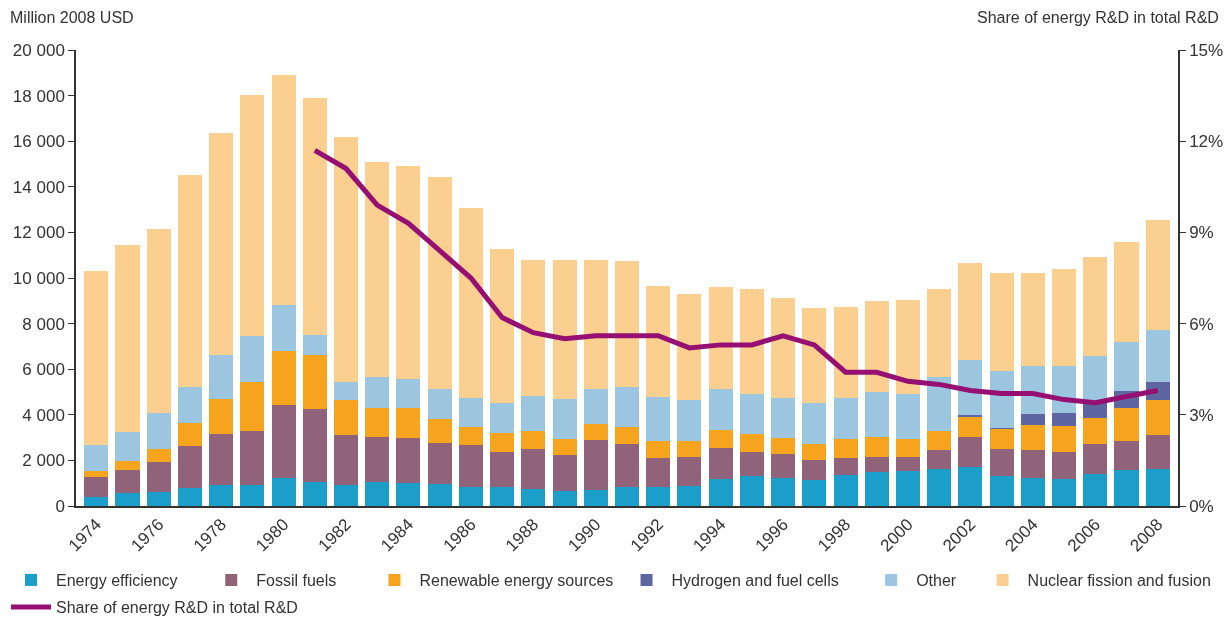 The height and width of the screenshot is (621, 1229). Describe the element at coordinates (38, 278) in the screenshot. I see `y-tick-label: 10 000` at that location.